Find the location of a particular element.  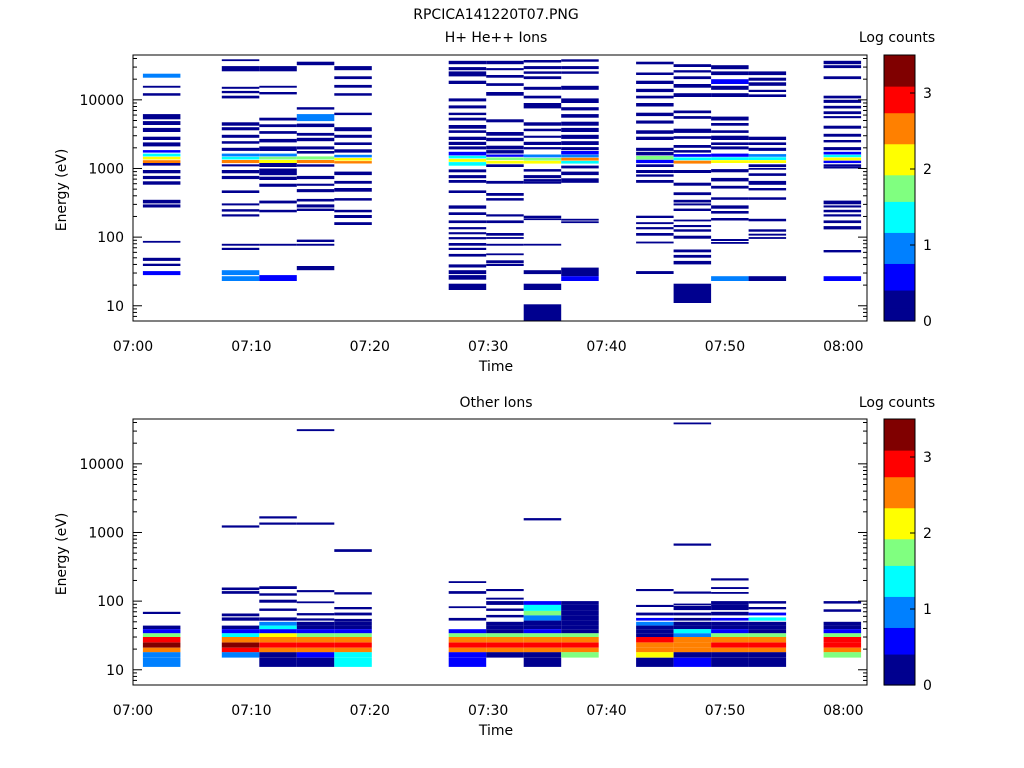

x-tick-label: 07:40 is located at coordinates (606, 711).